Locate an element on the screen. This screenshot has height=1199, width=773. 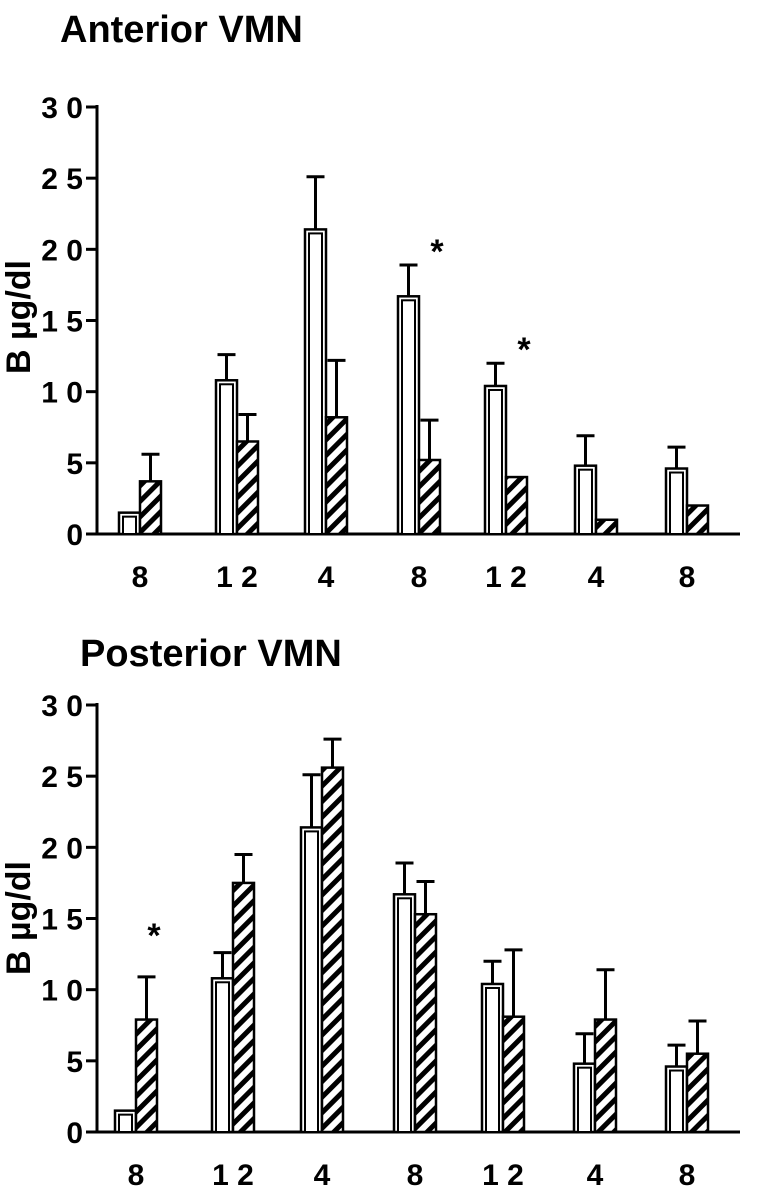
chart-title: Anterior VMN is located at coordinates (181, 30).